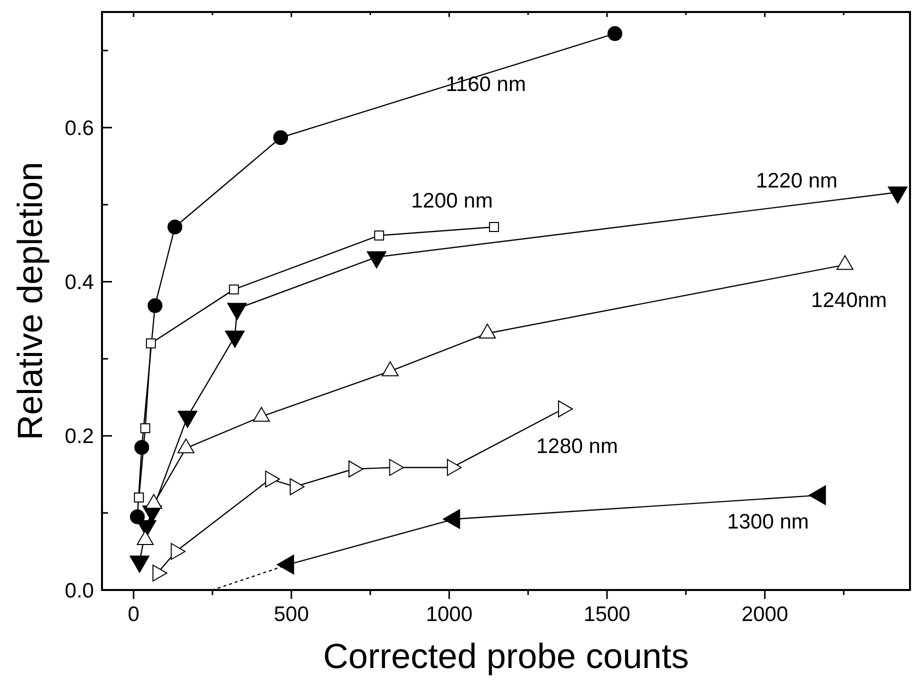  What do you see at coordinates (30, 301) in the screenshot?
I see `y-axis-title: Relative depletion` at bounding box center [30, 301].